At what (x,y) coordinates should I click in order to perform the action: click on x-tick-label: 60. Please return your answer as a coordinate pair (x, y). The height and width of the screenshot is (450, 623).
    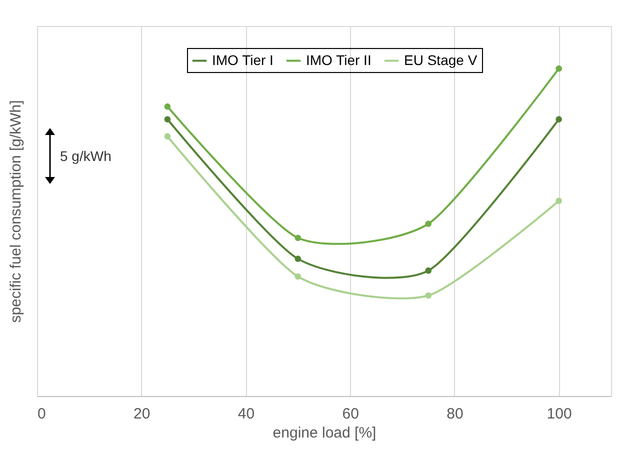
    Looking at the image, I should click on (350, 414).